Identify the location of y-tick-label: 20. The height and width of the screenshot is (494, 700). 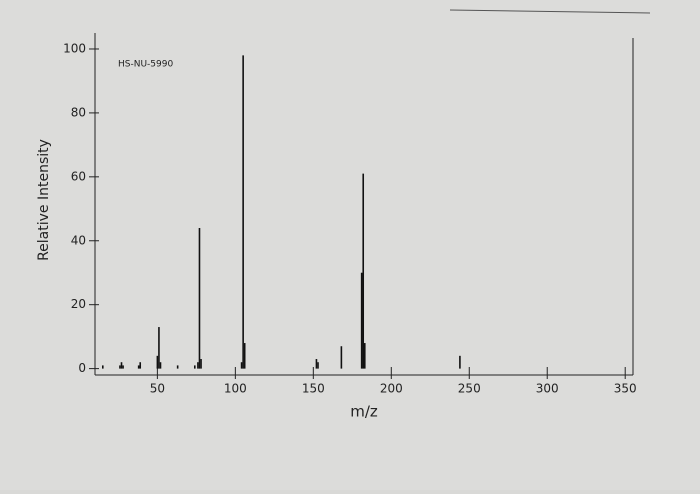
(78, 304).